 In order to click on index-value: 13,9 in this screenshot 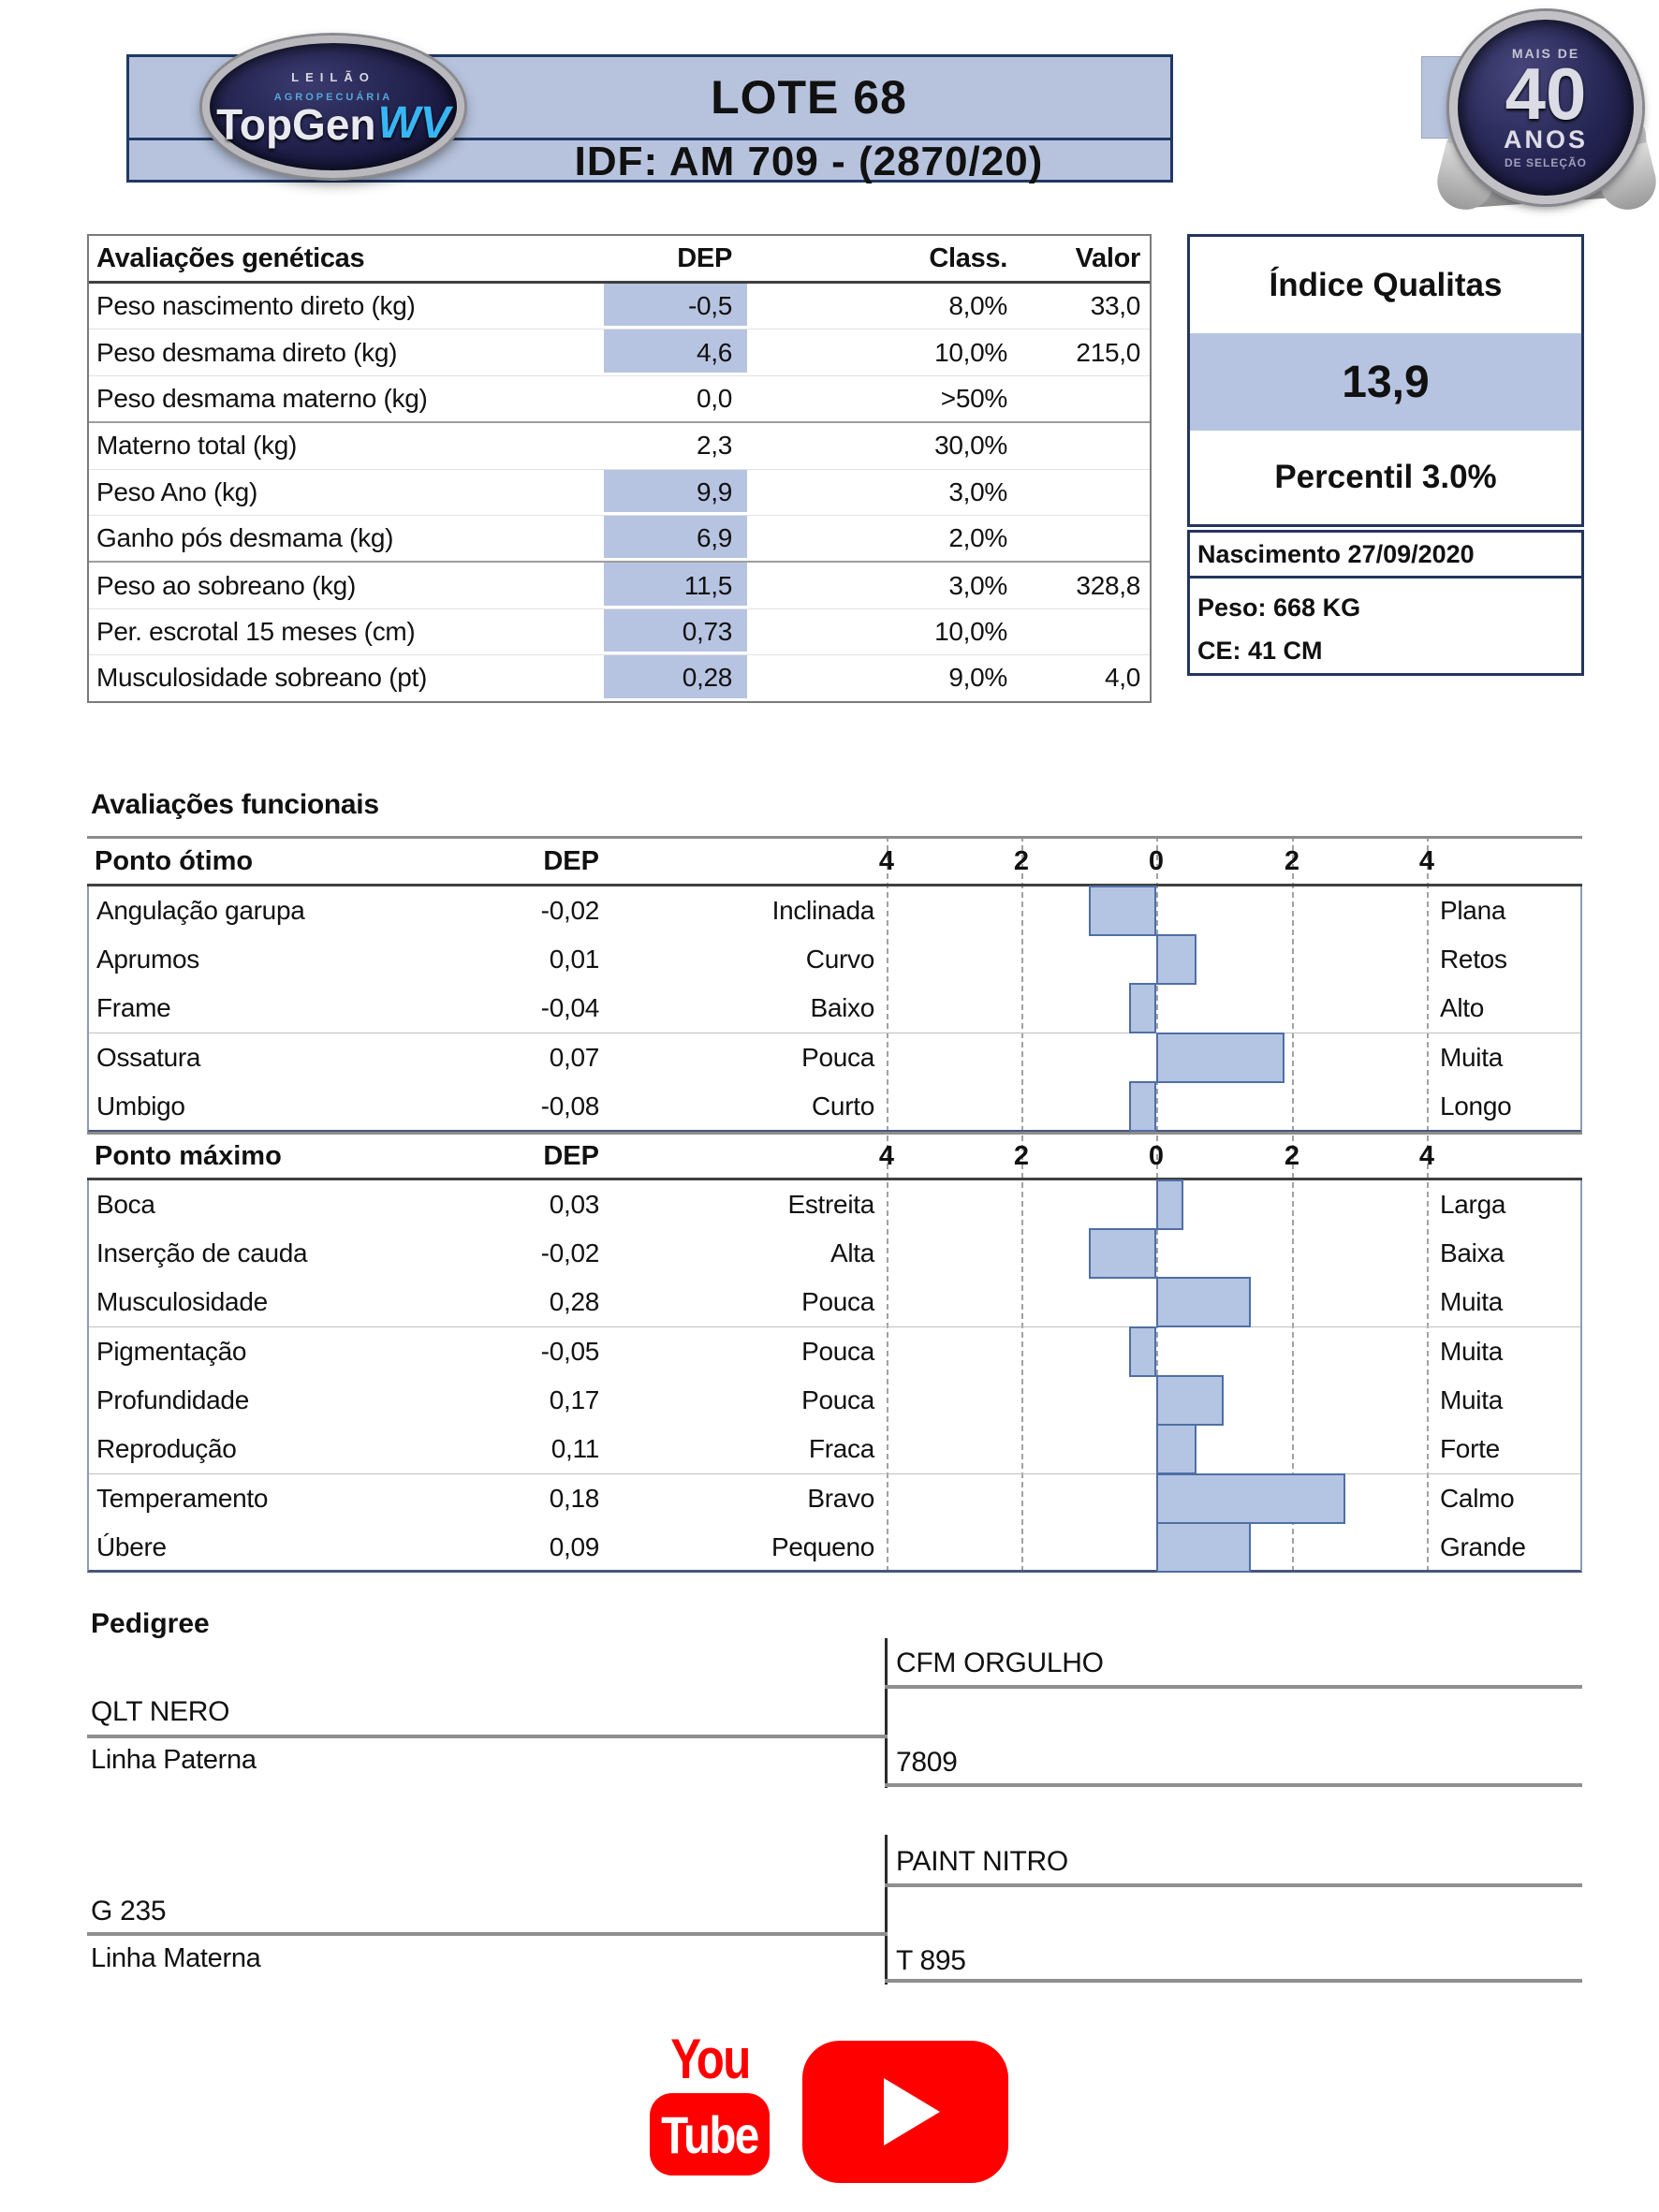, I will do `click(1385, 382)`.